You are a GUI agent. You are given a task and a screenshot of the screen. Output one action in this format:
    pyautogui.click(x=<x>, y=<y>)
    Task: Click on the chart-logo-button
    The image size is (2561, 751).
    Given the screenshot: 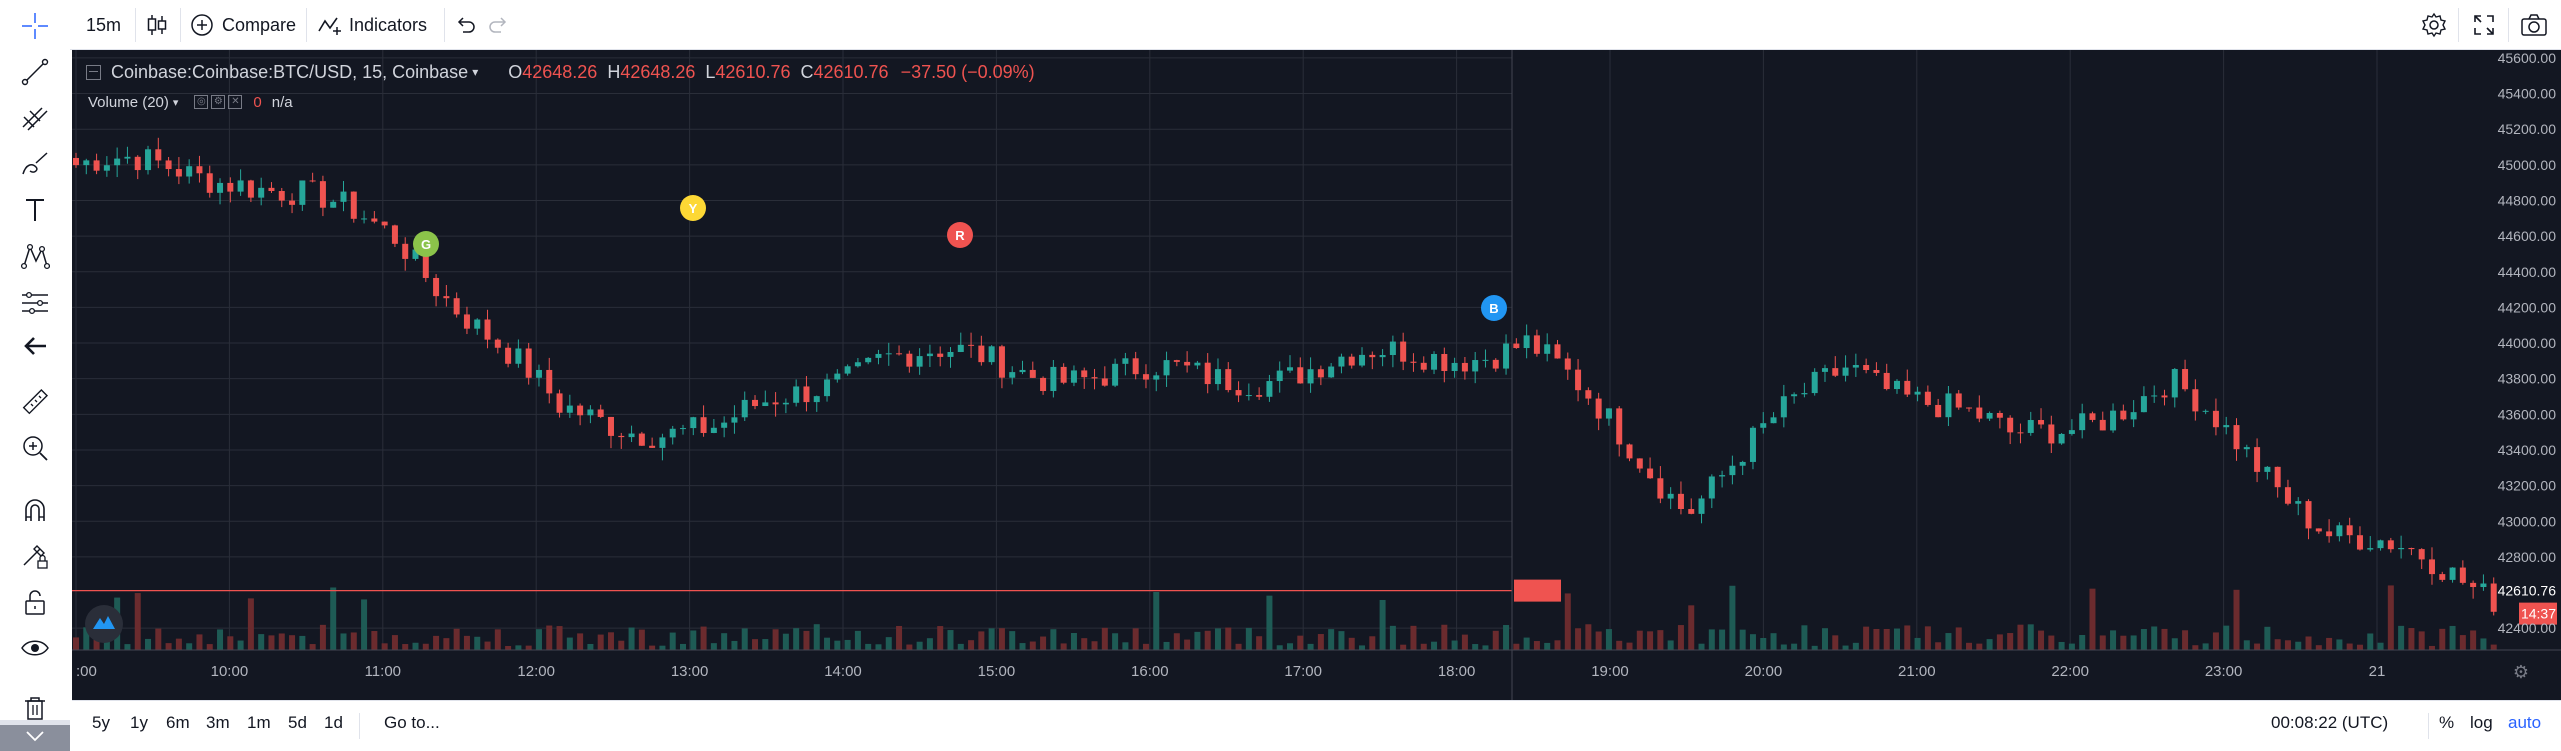 What is the action you would take?
    pyautogui.click(x=104, y=624)
    